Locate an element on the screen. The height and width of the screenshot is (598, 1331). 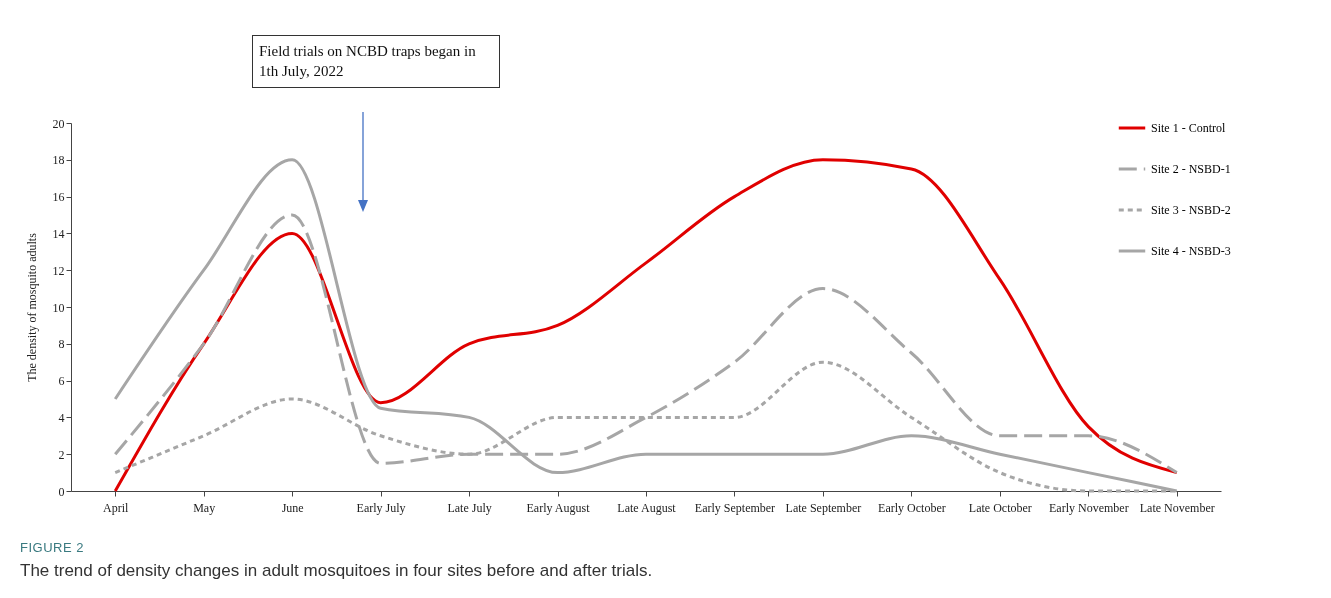
y-tick-label: 8 is located at coordinates (61, 344).